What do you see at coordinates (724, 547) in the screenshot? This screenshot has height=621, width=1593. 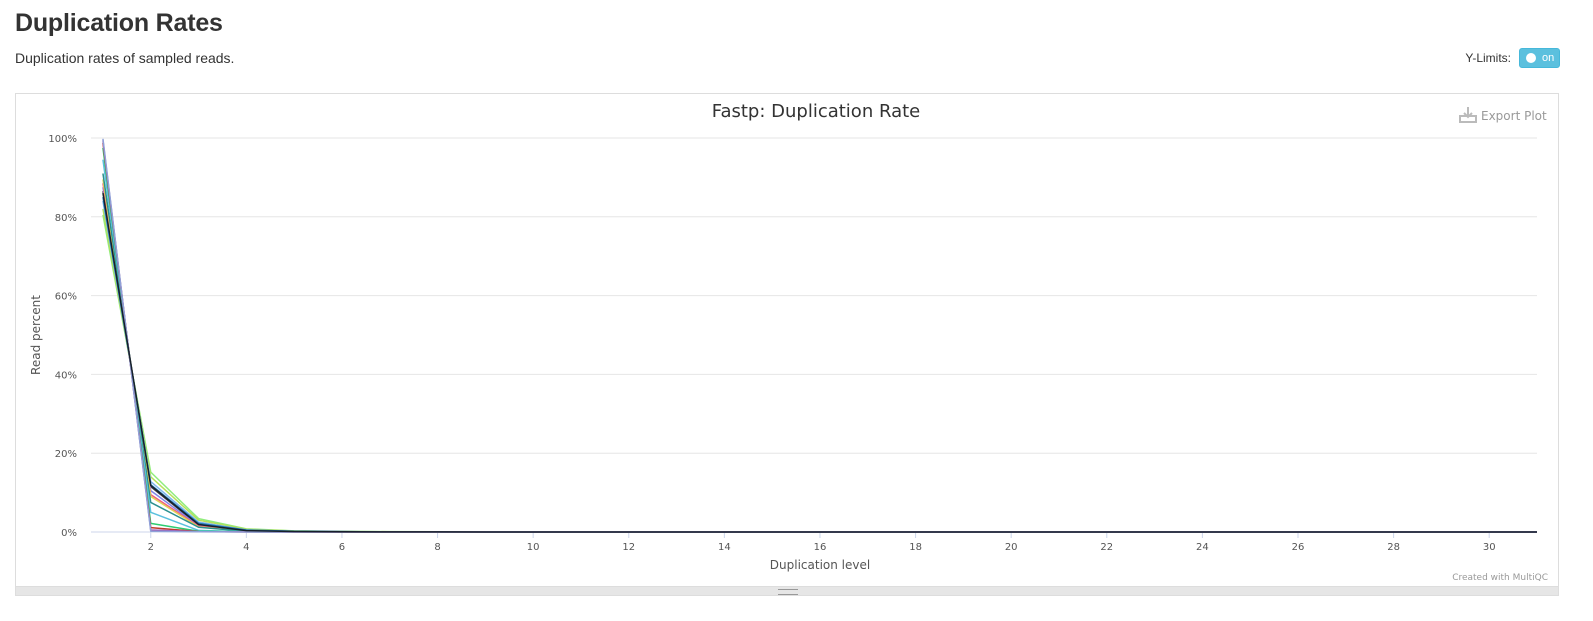 I see `x-tick-label: 14` at bounding box center [724, 547].